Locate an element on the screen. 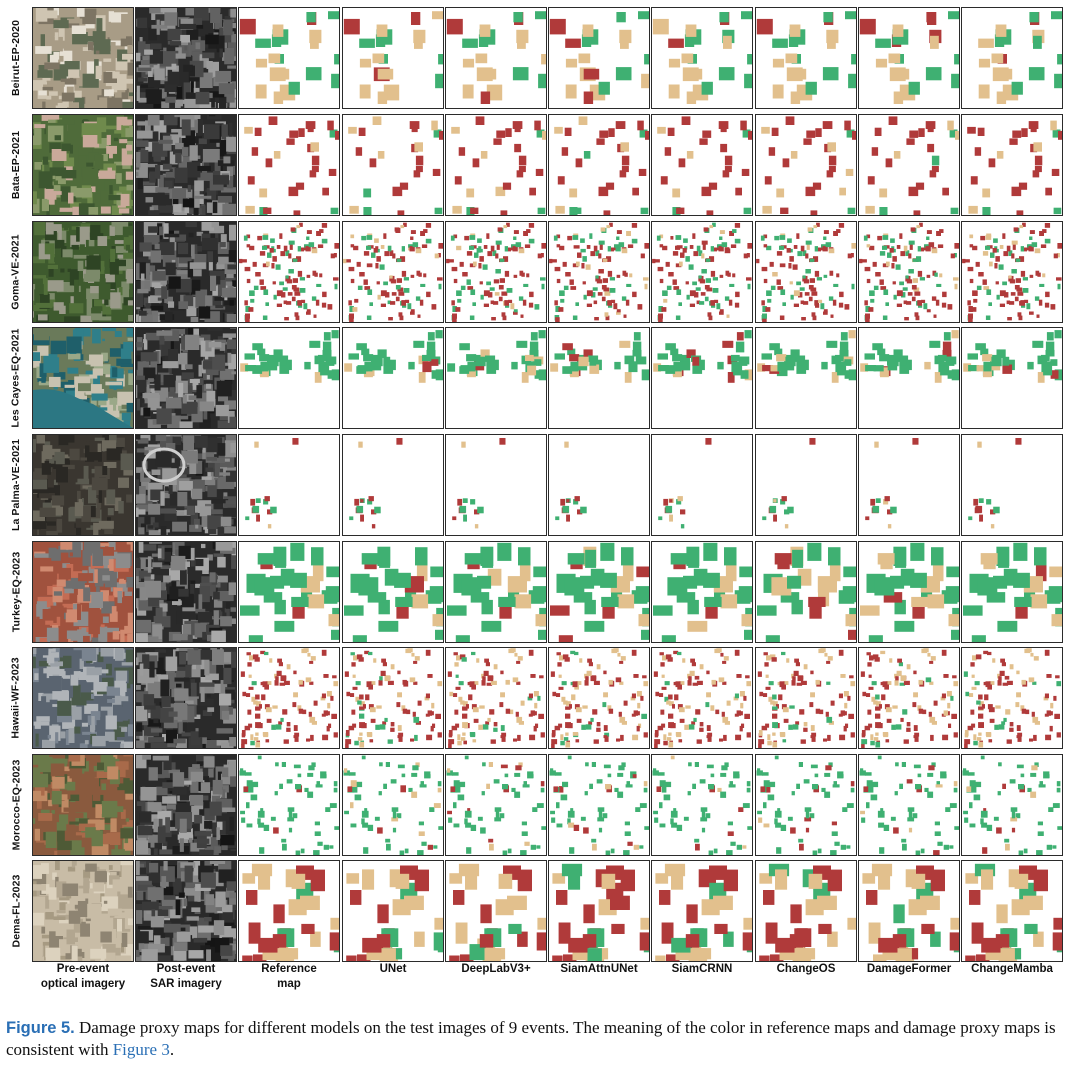 The width and height of the screenshot is (1080, 1065). figure-3-link: Figure 3 is located at coordinates (141, 1049).